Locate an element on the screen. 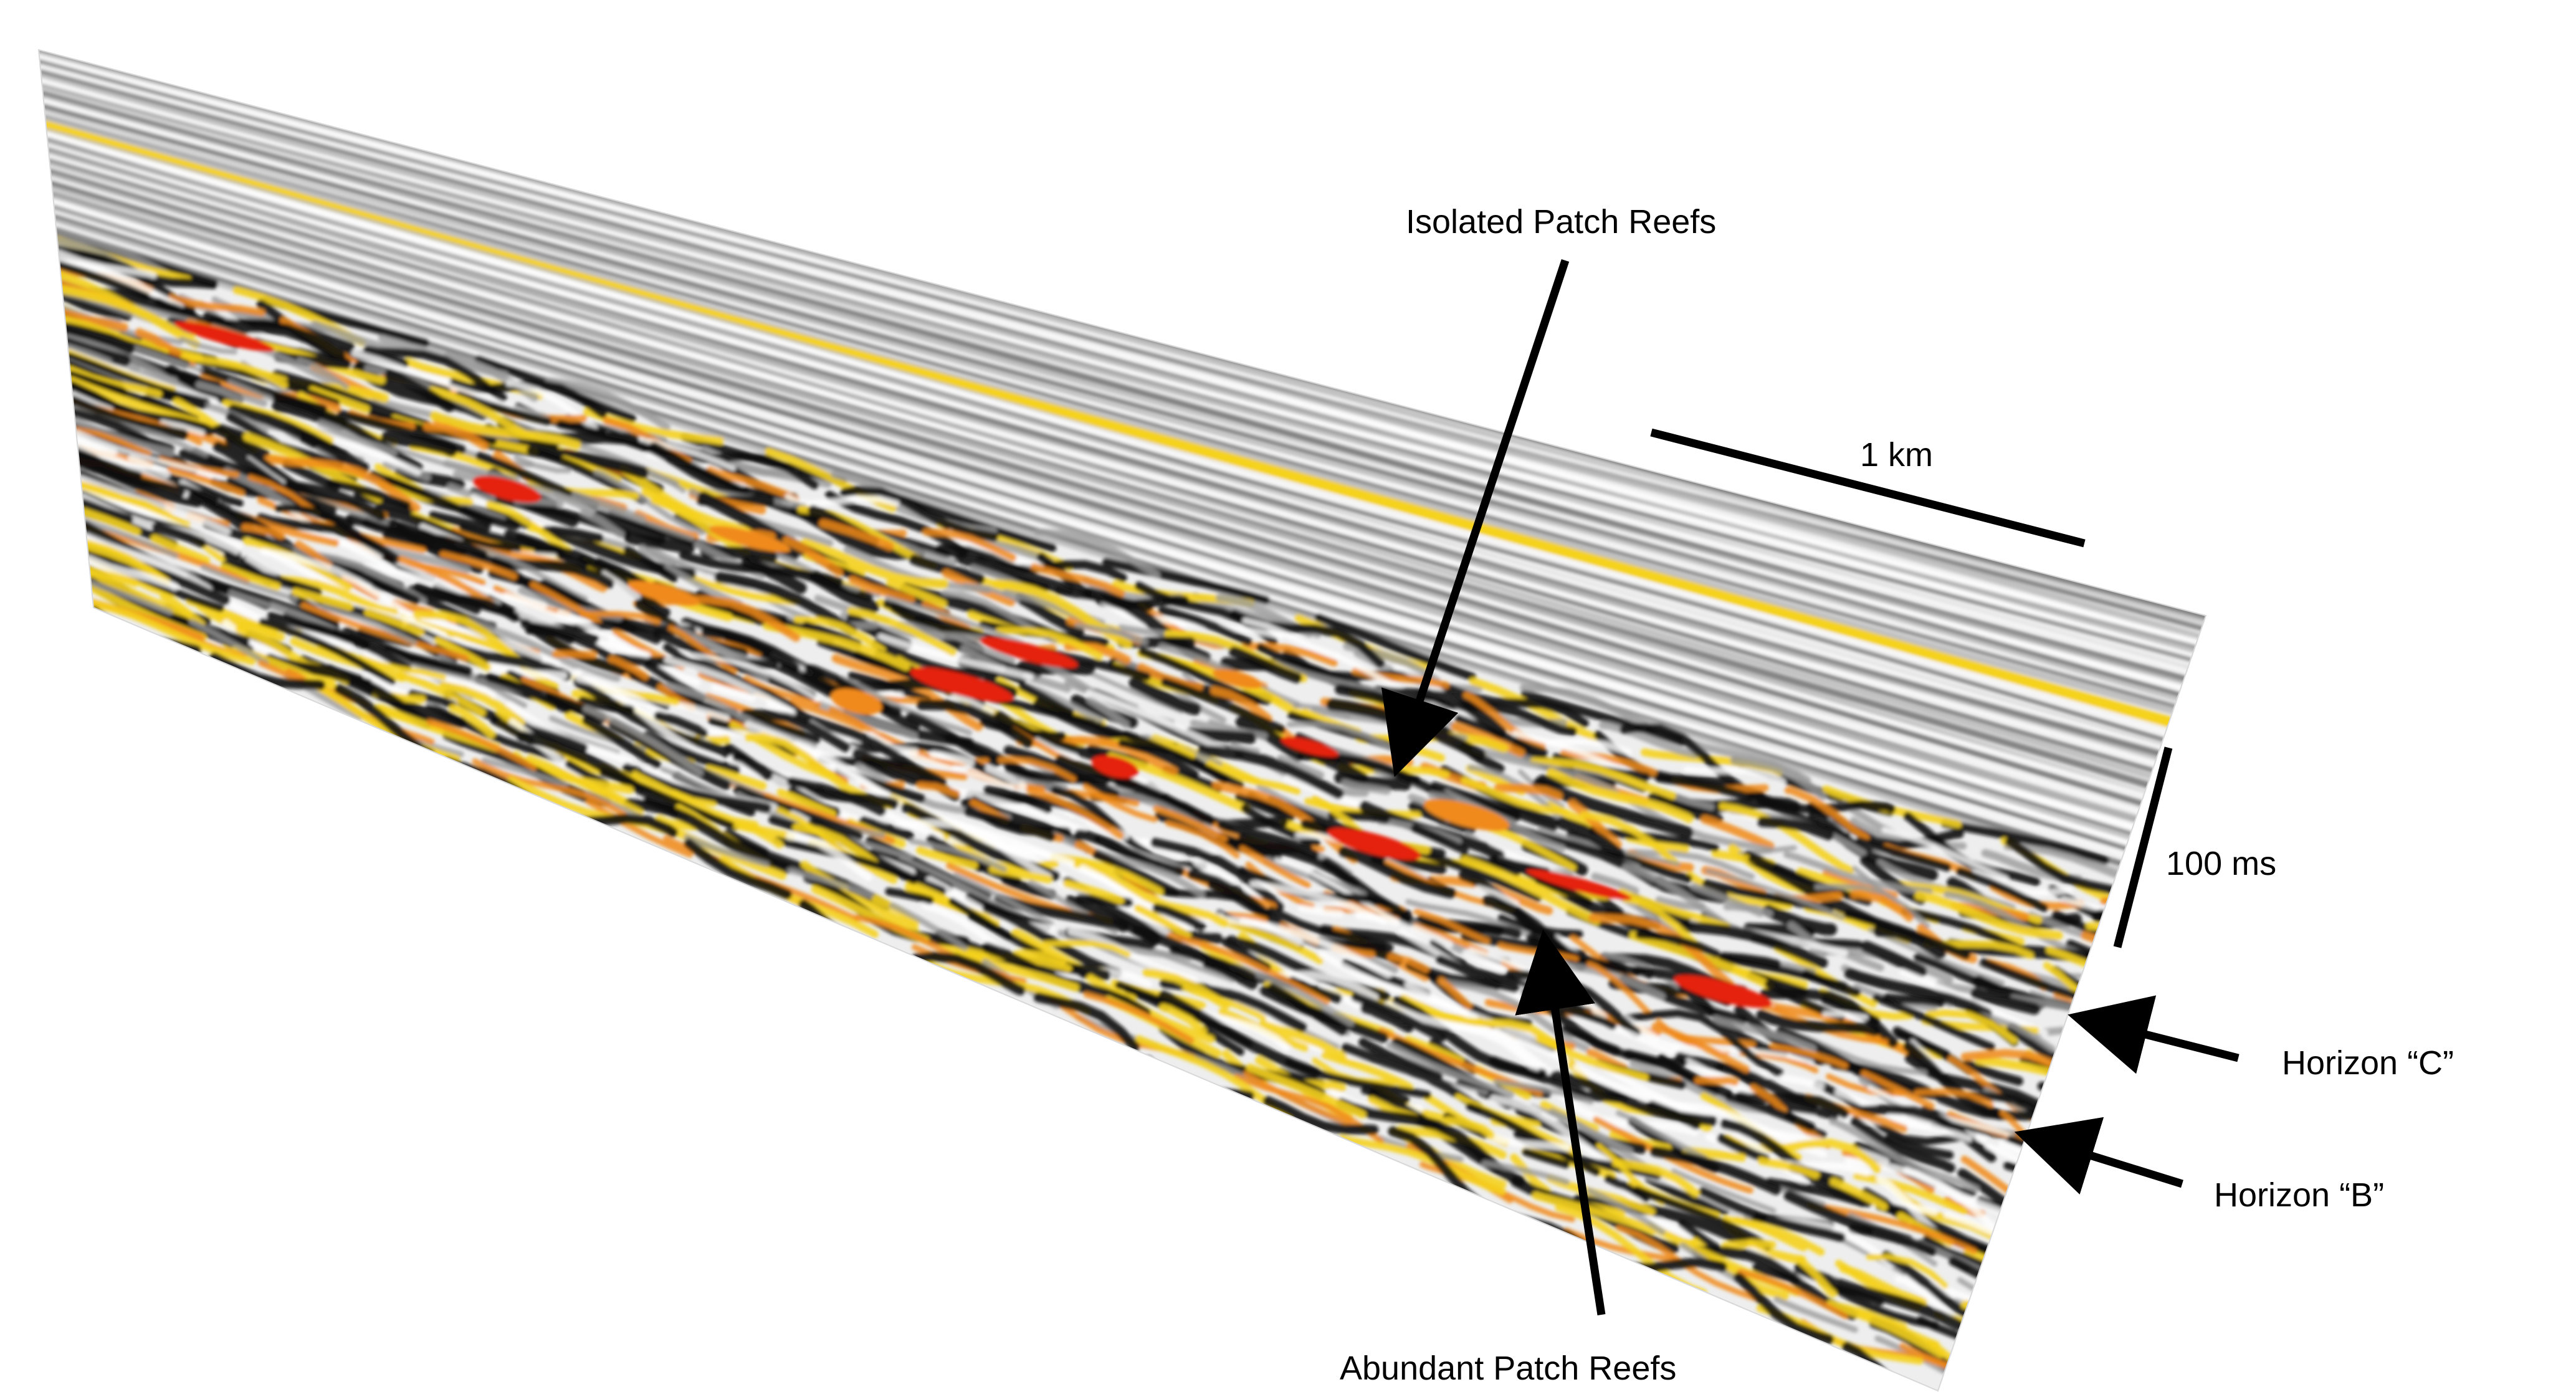 The height and width of the screenshot is (1392, 2576). scale-bar-horizontal is located at coordinates (1868, 488).